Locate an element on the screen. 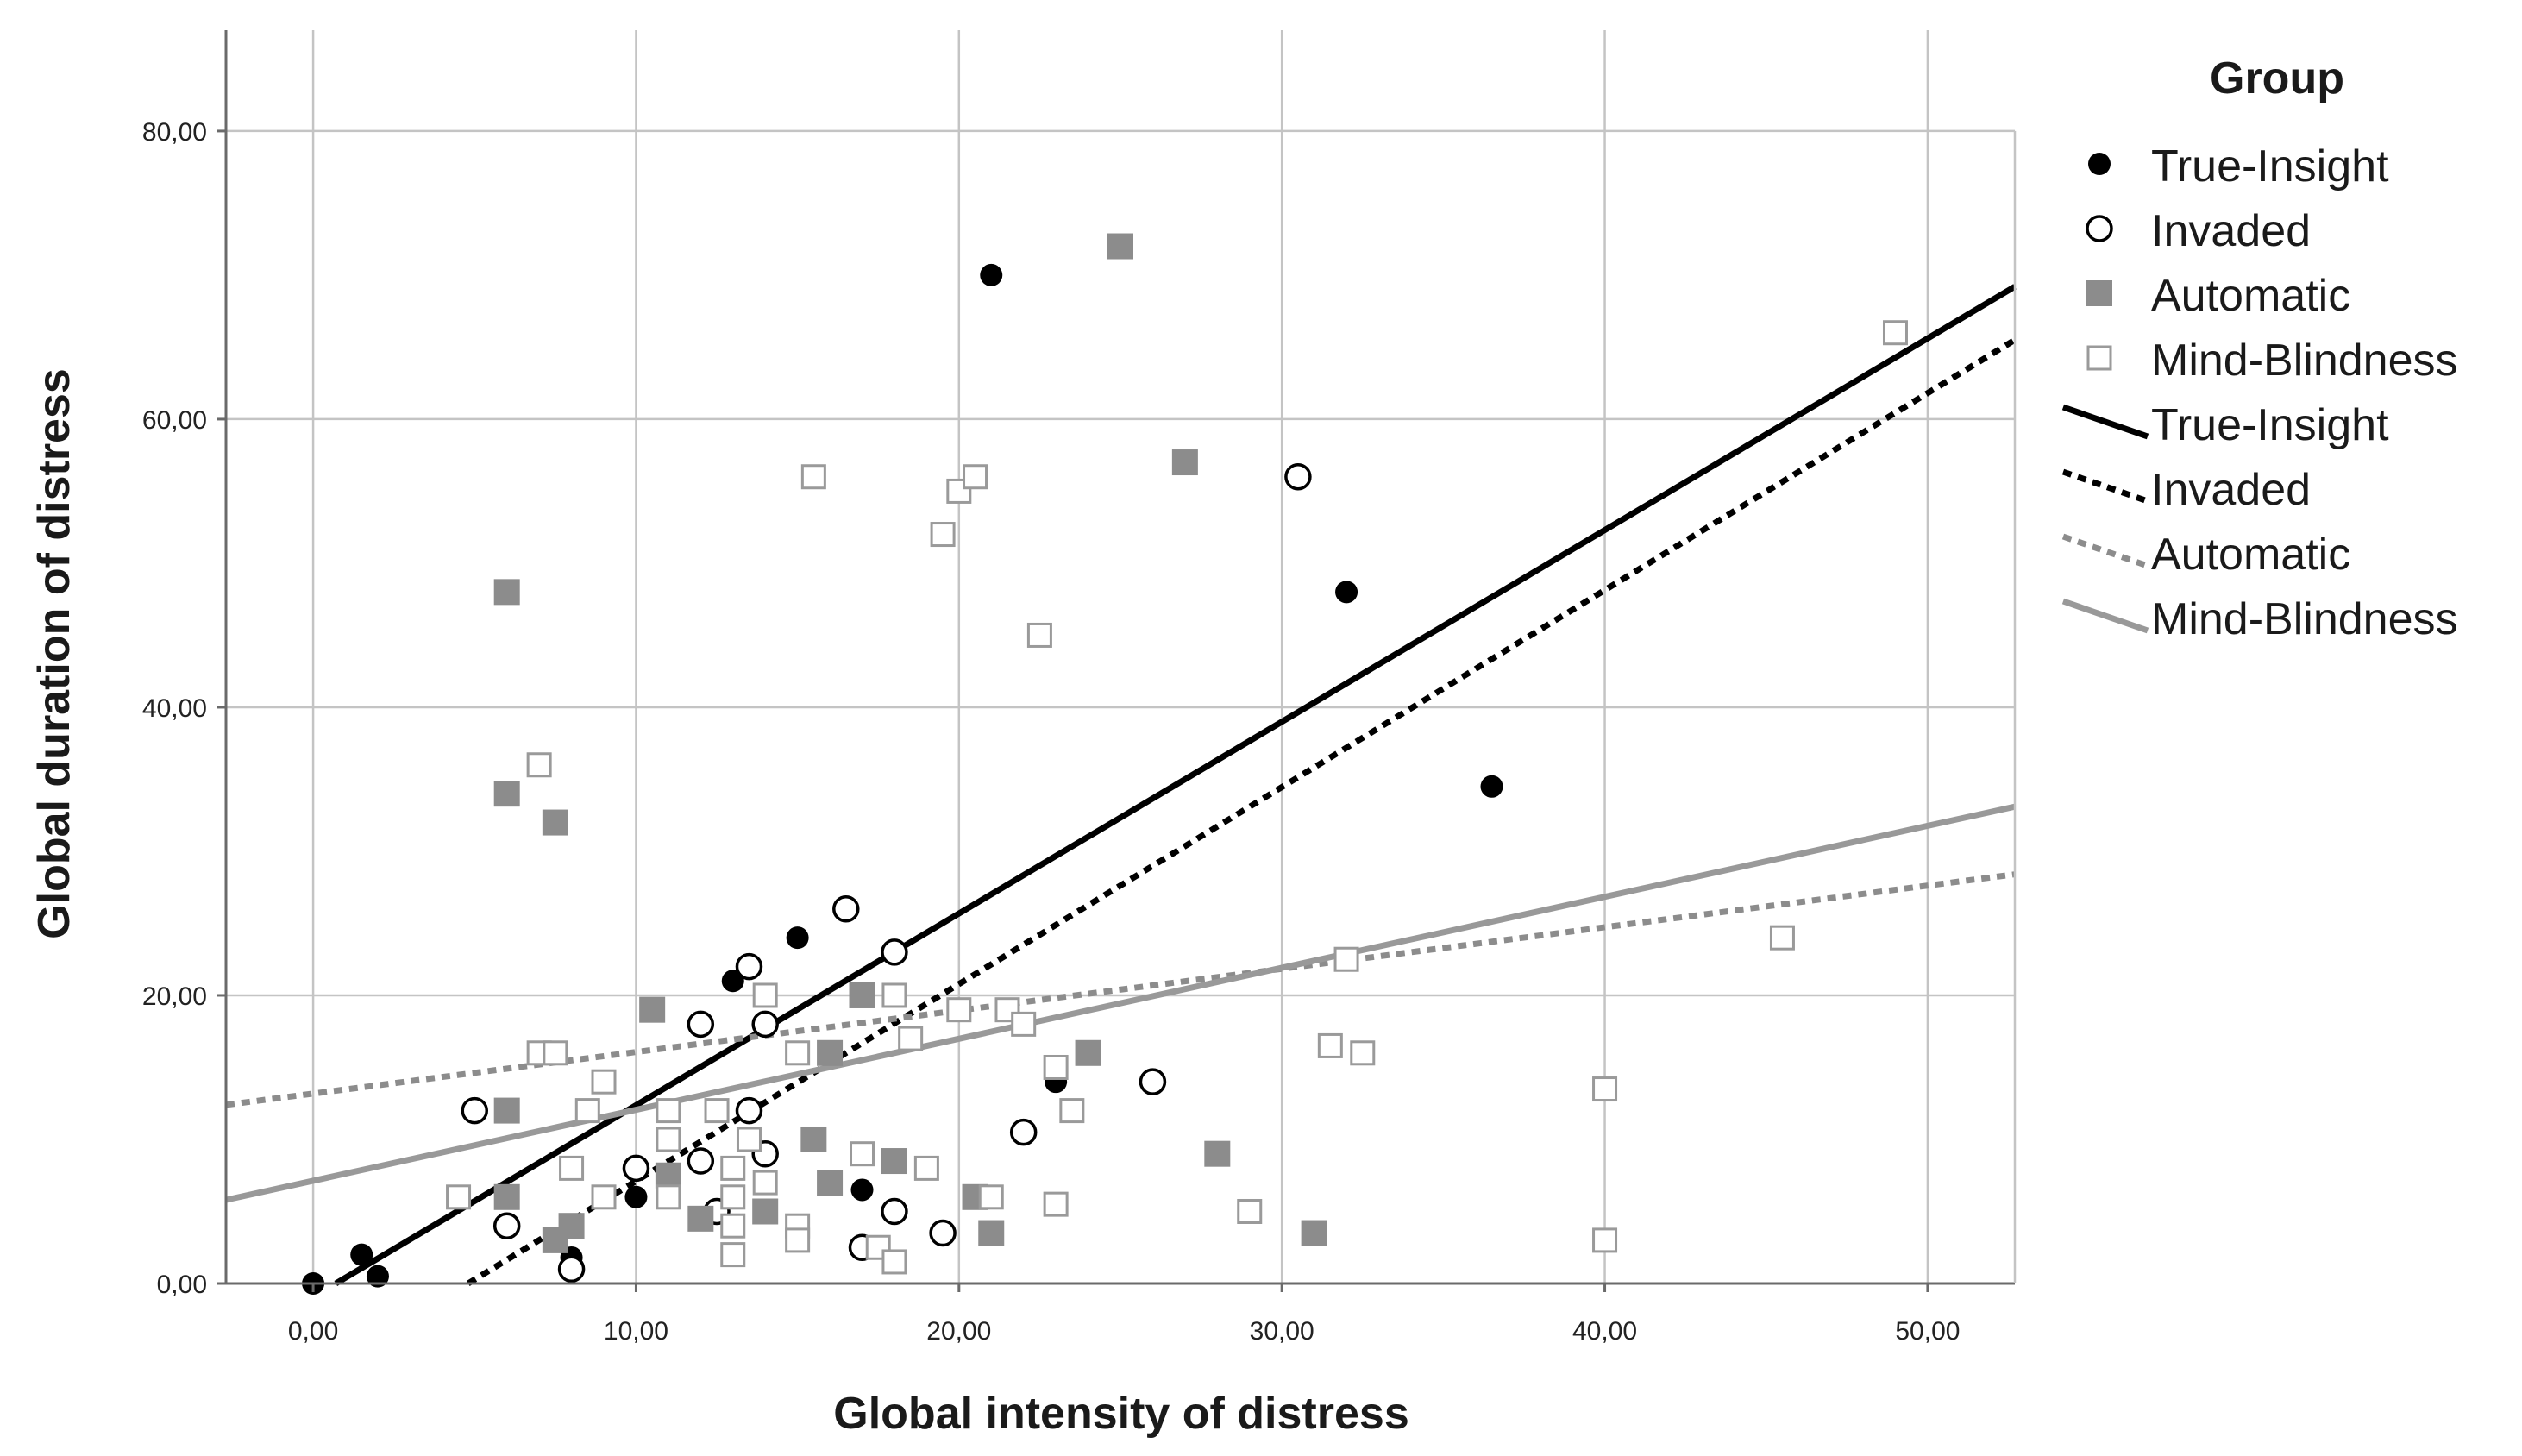 The width and height of the screenshot is (2522, 1456). fit-line-automatic is located at coordinates (1120, 990).